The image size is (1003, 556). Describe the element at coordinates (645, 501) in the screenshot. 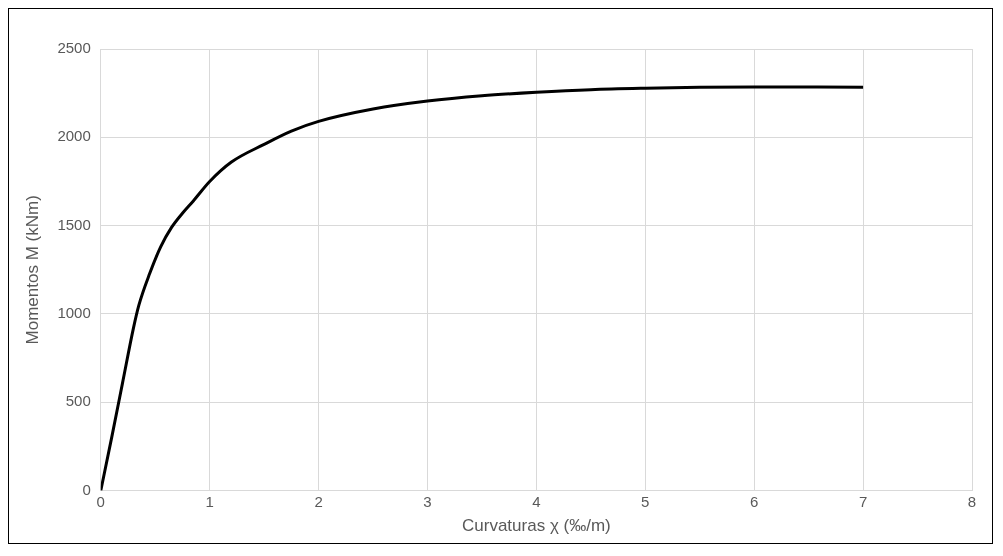

I see `x-tick-label: 5` at that location.